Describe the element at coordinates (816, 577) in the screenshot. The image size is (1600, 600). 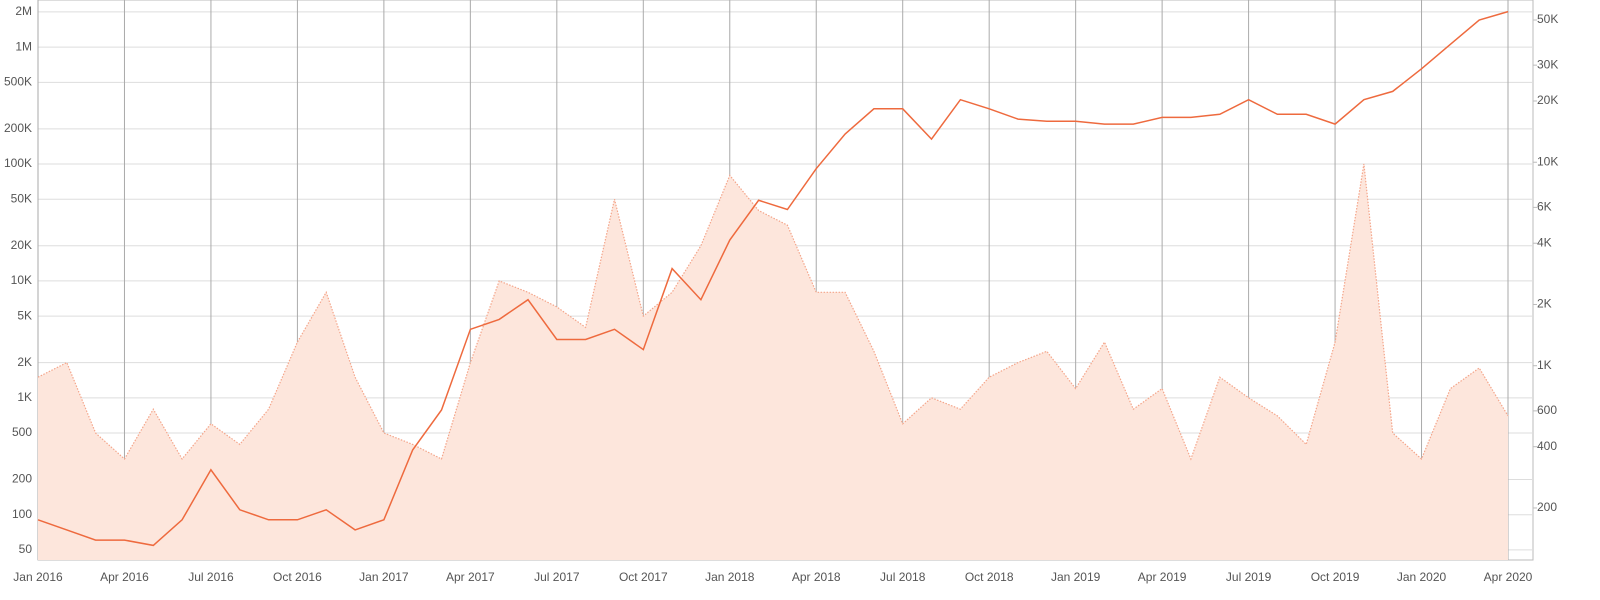
I see `x-tick-label: Apr 2018` at that location.